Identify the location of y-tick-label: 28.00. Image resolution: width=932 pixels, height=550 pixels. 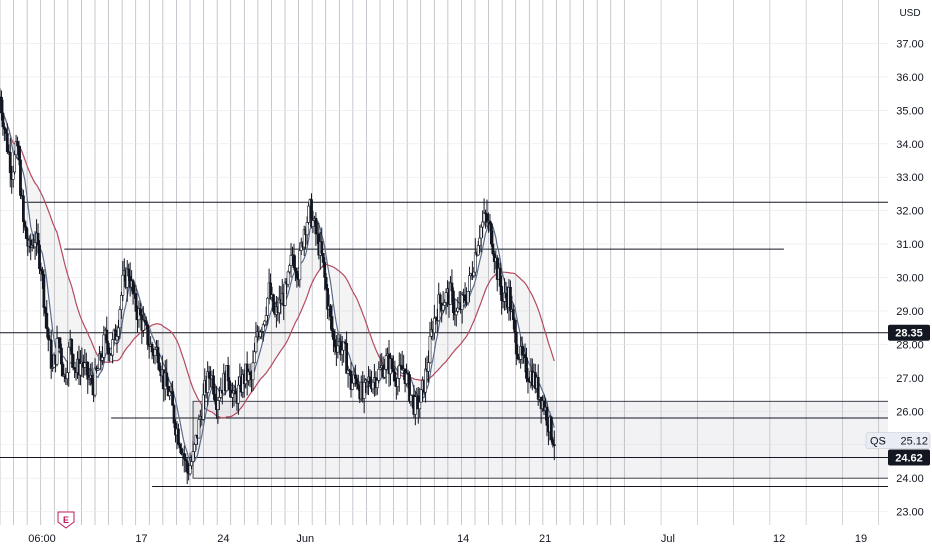
(910, 345).